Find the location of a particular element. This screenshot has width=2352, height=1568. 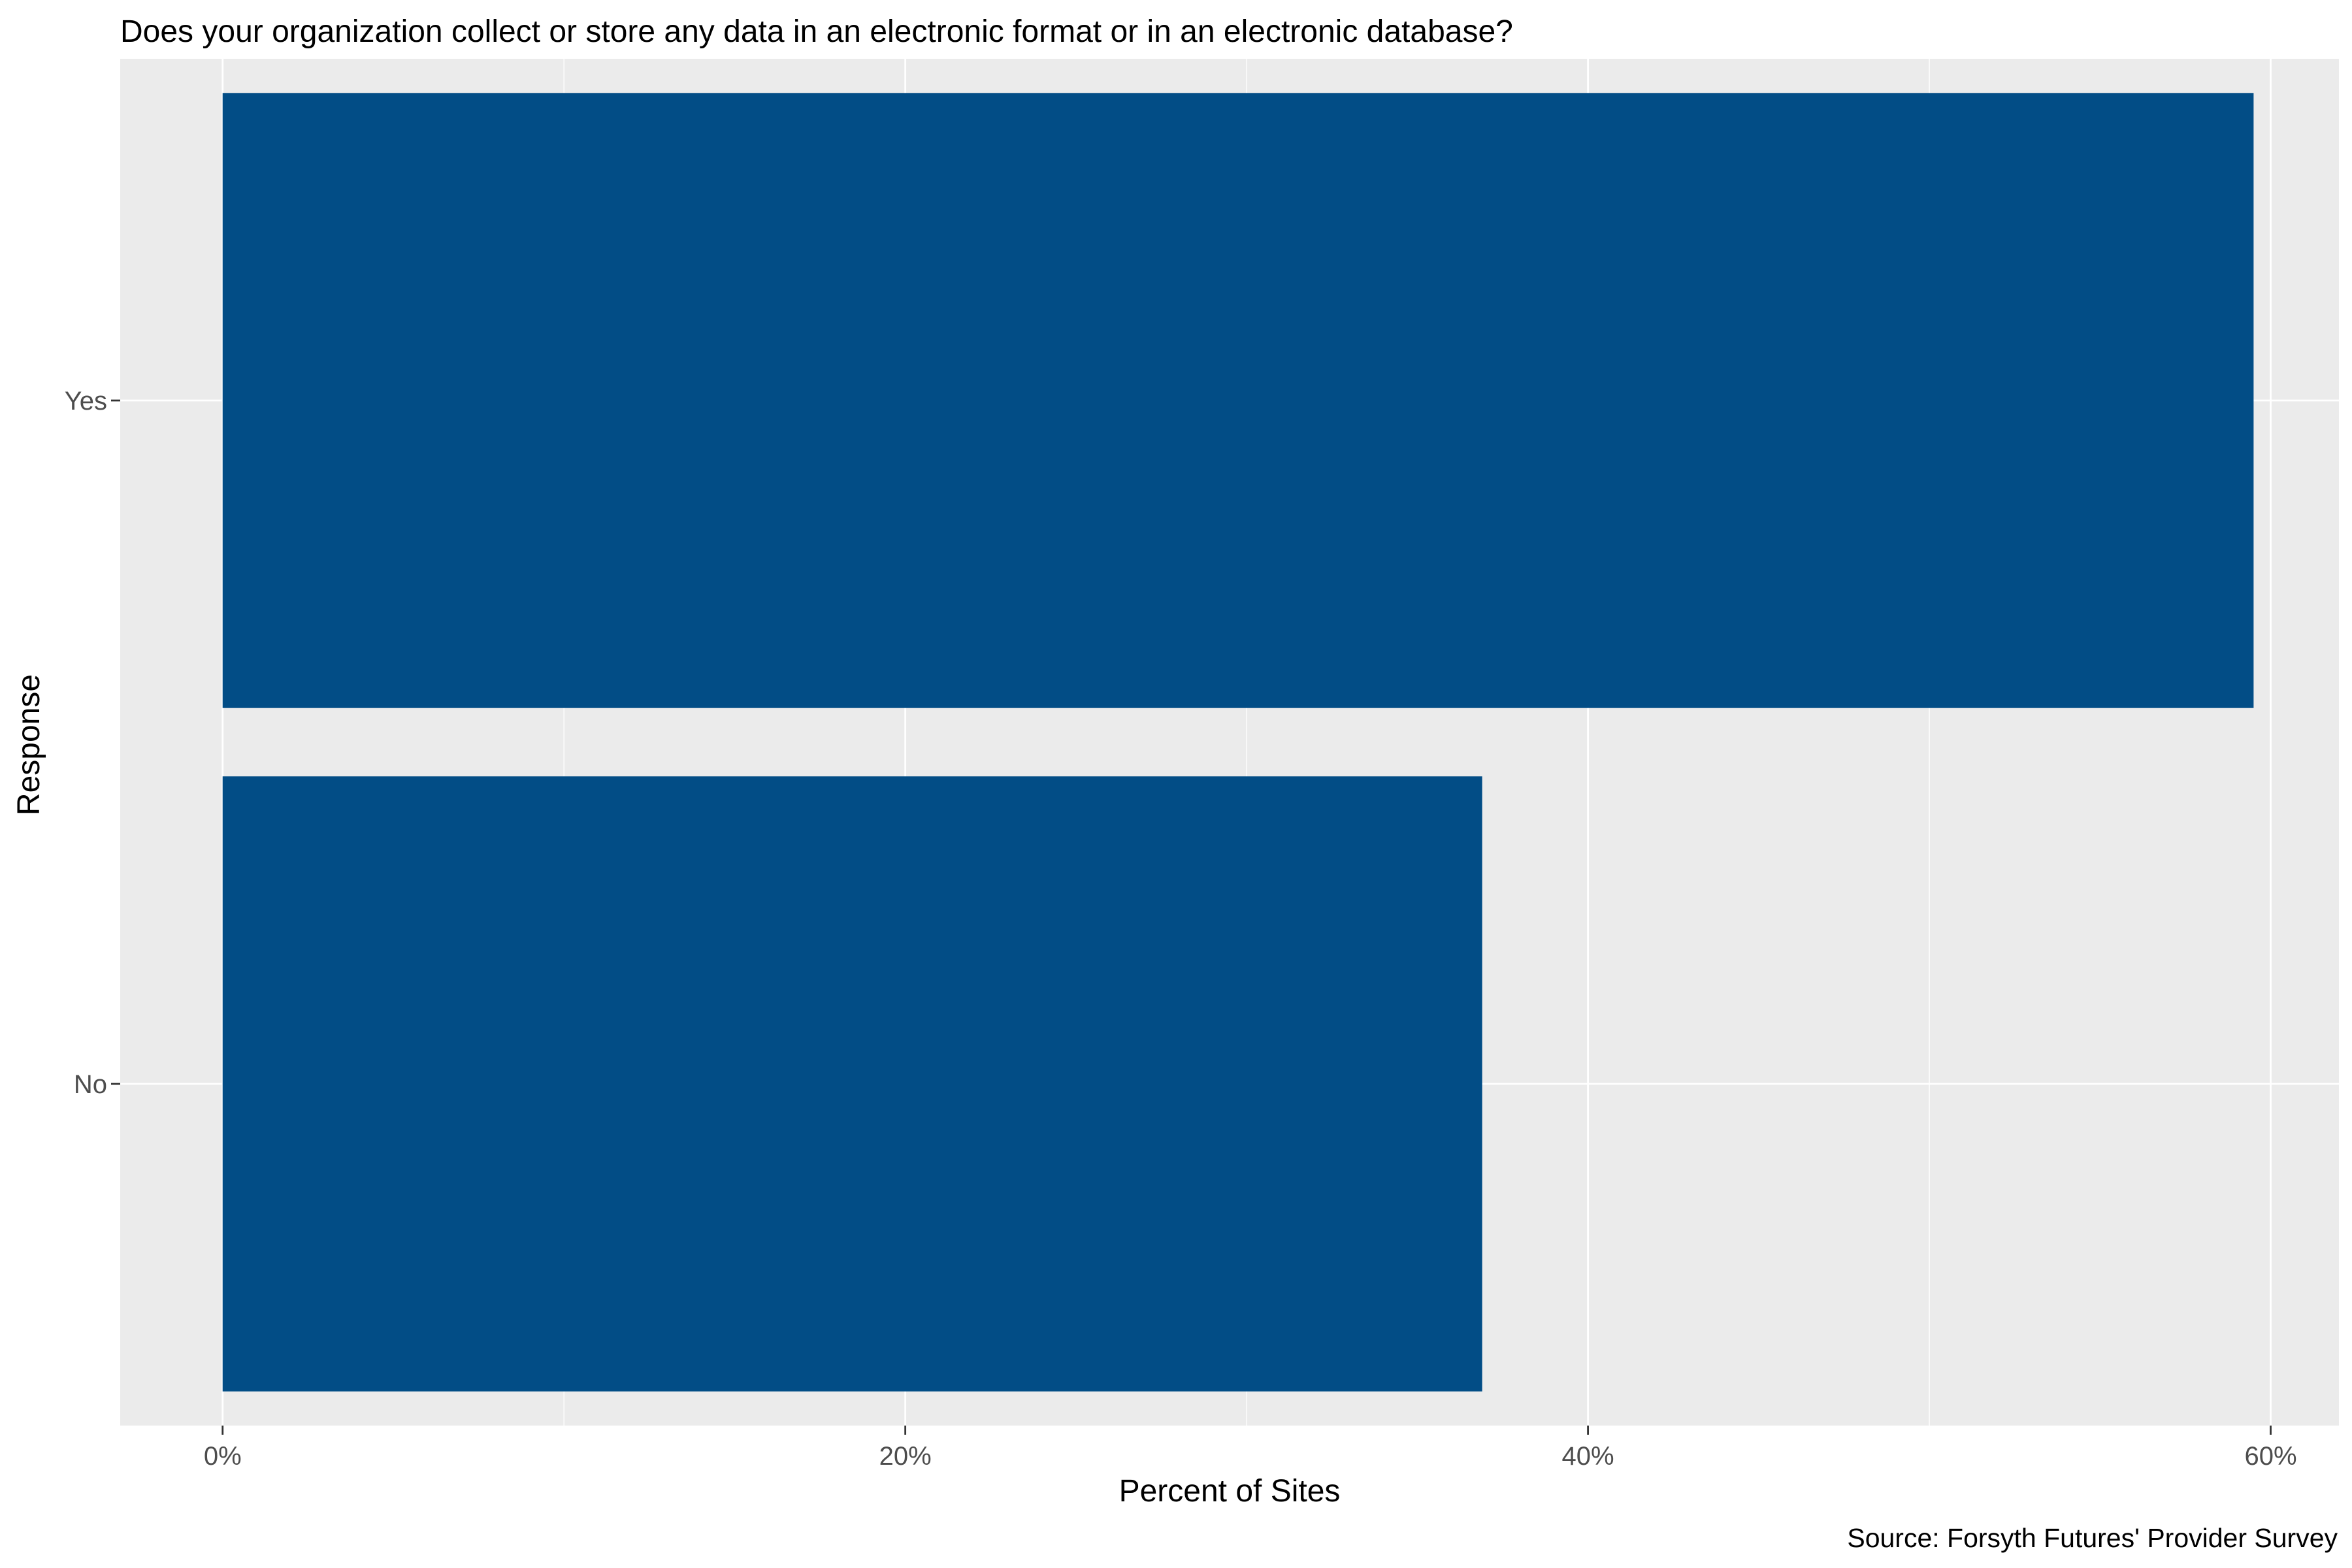

y-tick-label: Yes is located at coordinates (86, 401).